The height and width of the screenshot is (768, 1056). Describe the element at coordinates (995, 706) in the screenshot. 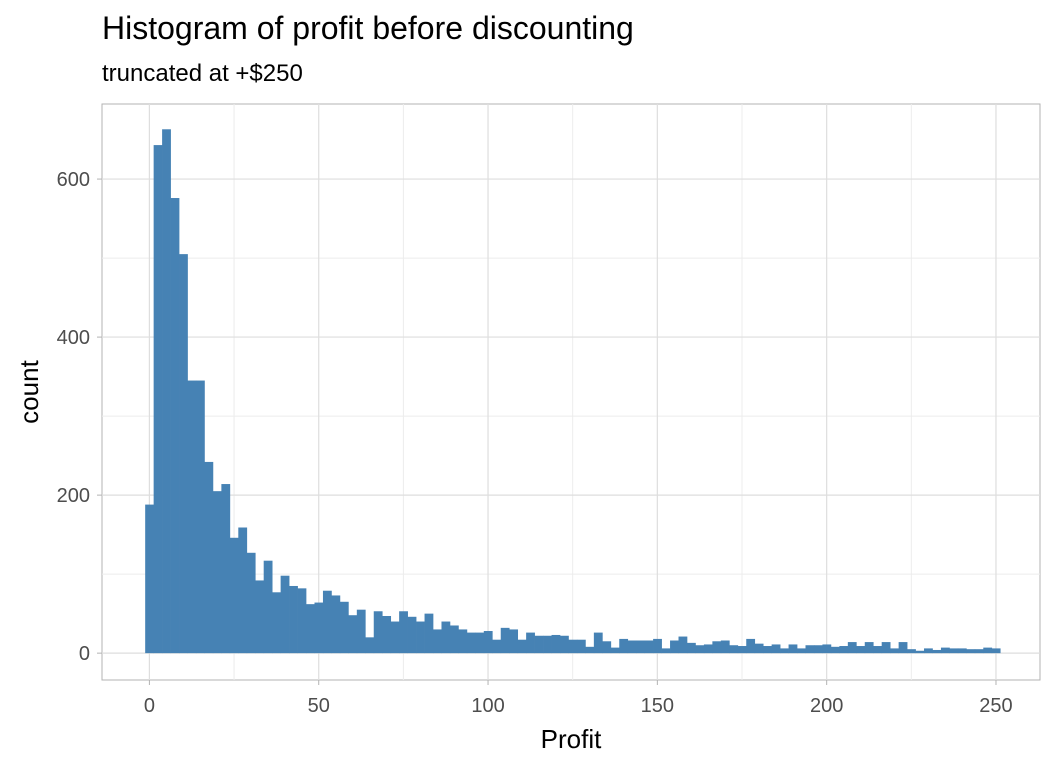

I see `x-tick-label: 250` at that location.